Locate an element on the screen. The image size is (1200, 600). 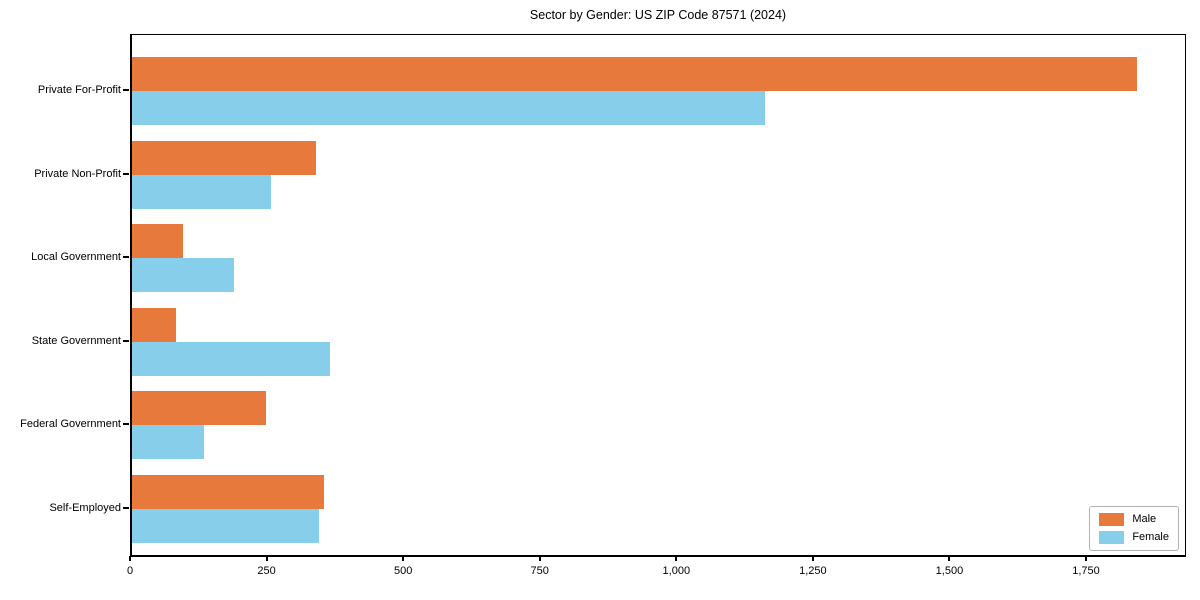
x-tick-label-1-250: 1,250 is located at coordinates (813, 571).